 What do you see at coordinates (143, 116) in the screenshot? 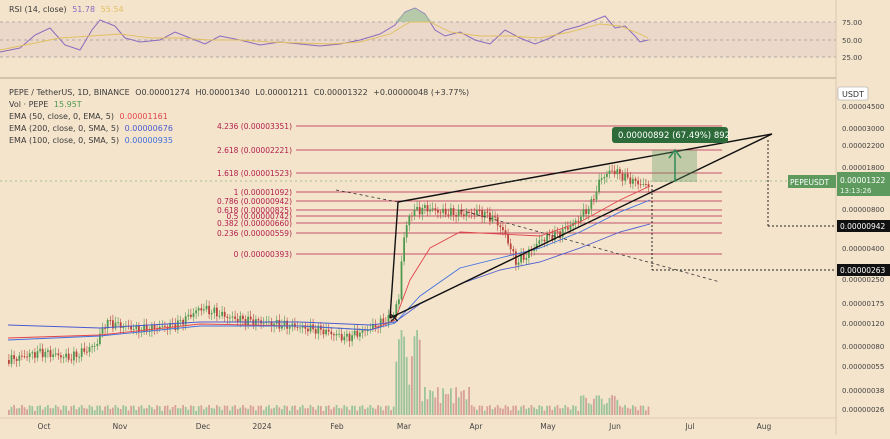
I see `ema50-value: 0.00001161` at bounding box center [143, 116].